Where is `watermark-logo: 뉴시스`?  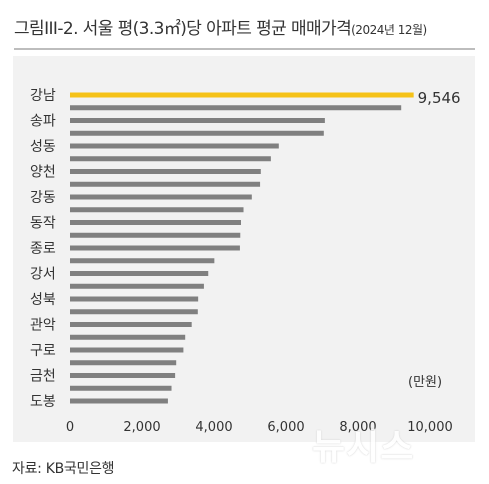 watermark-logo: 뉴시스 is located at coordinates (363, 444).